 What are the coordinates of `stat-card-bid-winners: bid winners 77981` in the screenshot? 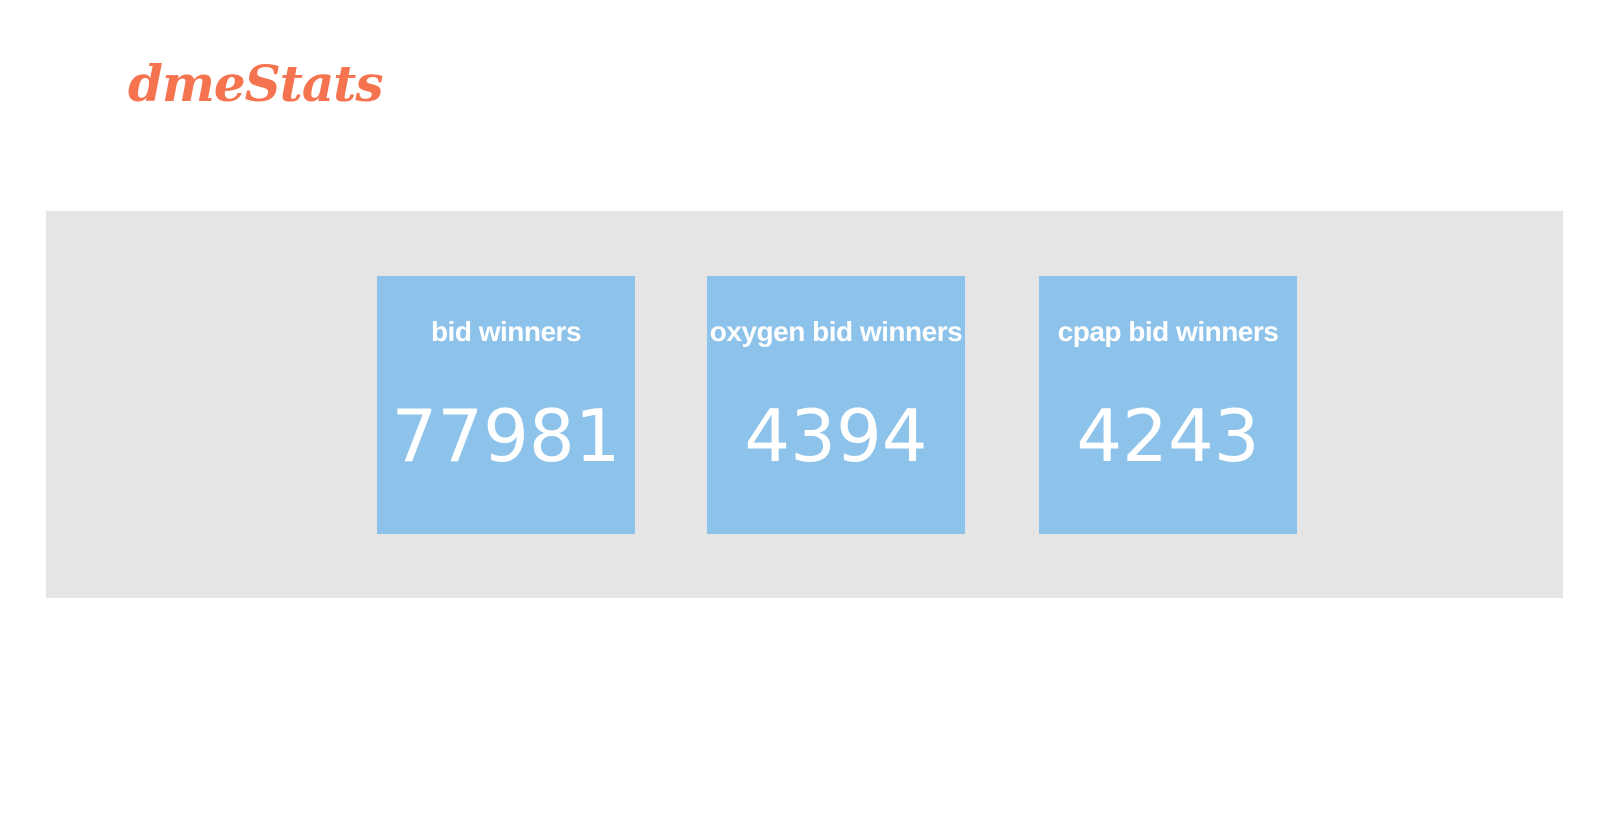 It's located at (506, 405).